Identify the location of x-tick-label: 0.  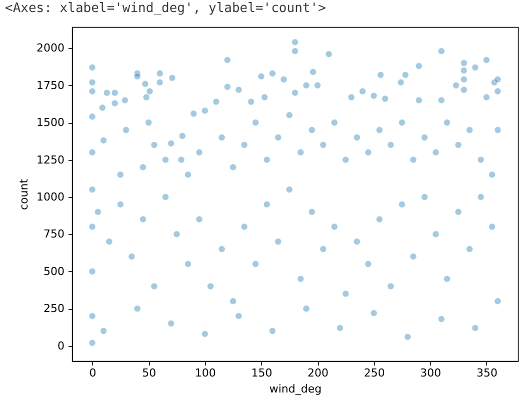
(92, 373).